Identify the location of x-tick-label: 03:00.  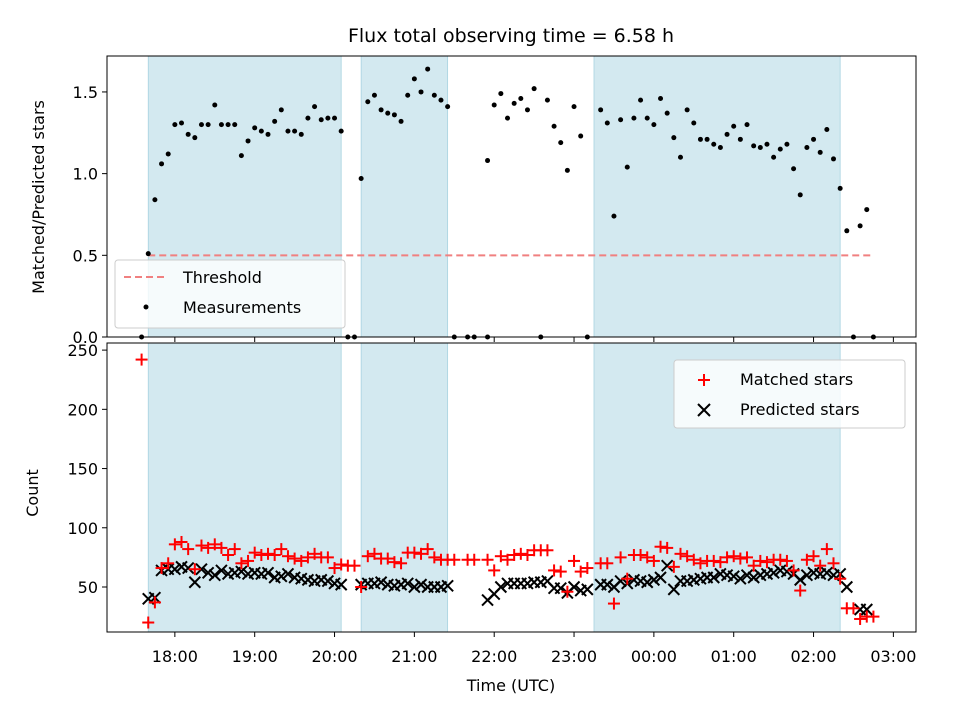
(893, 656).